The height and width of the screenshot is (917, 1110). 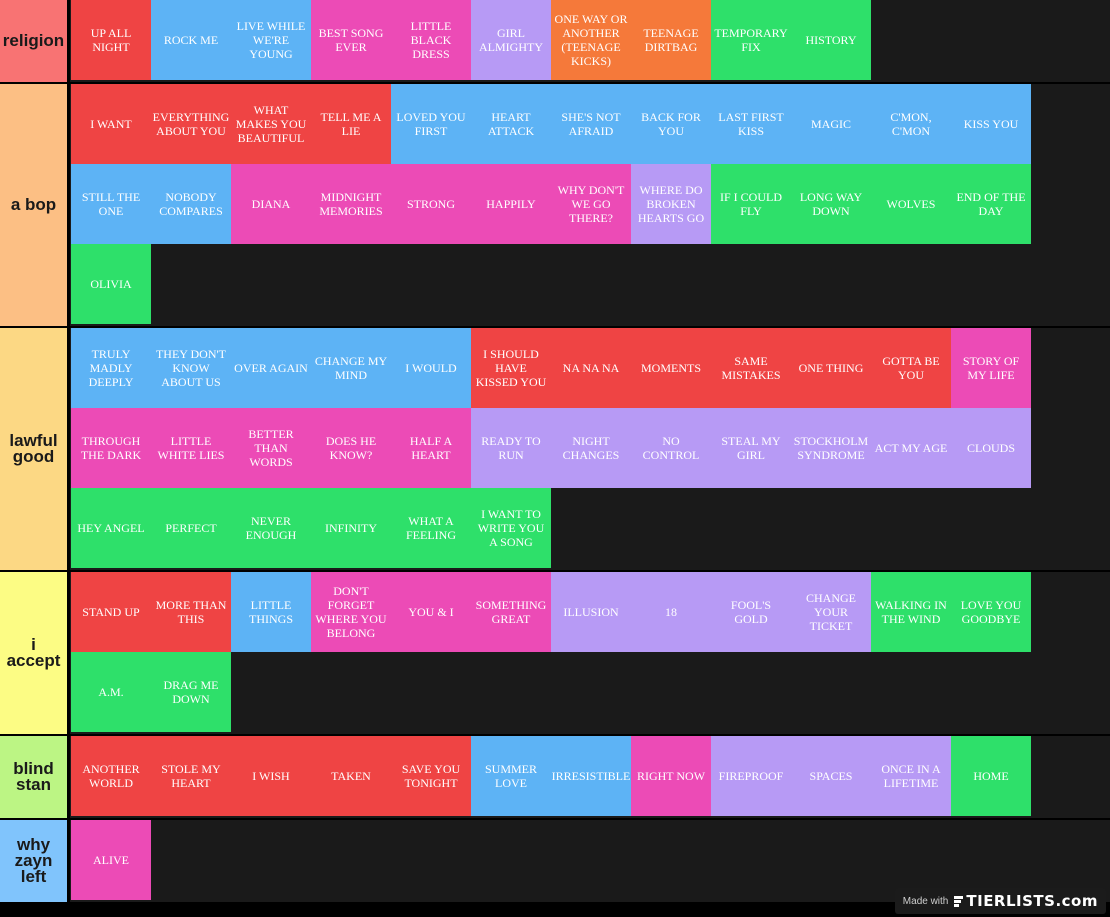 I want to click on song-card: INFINITY, so click(x=351, y=528).